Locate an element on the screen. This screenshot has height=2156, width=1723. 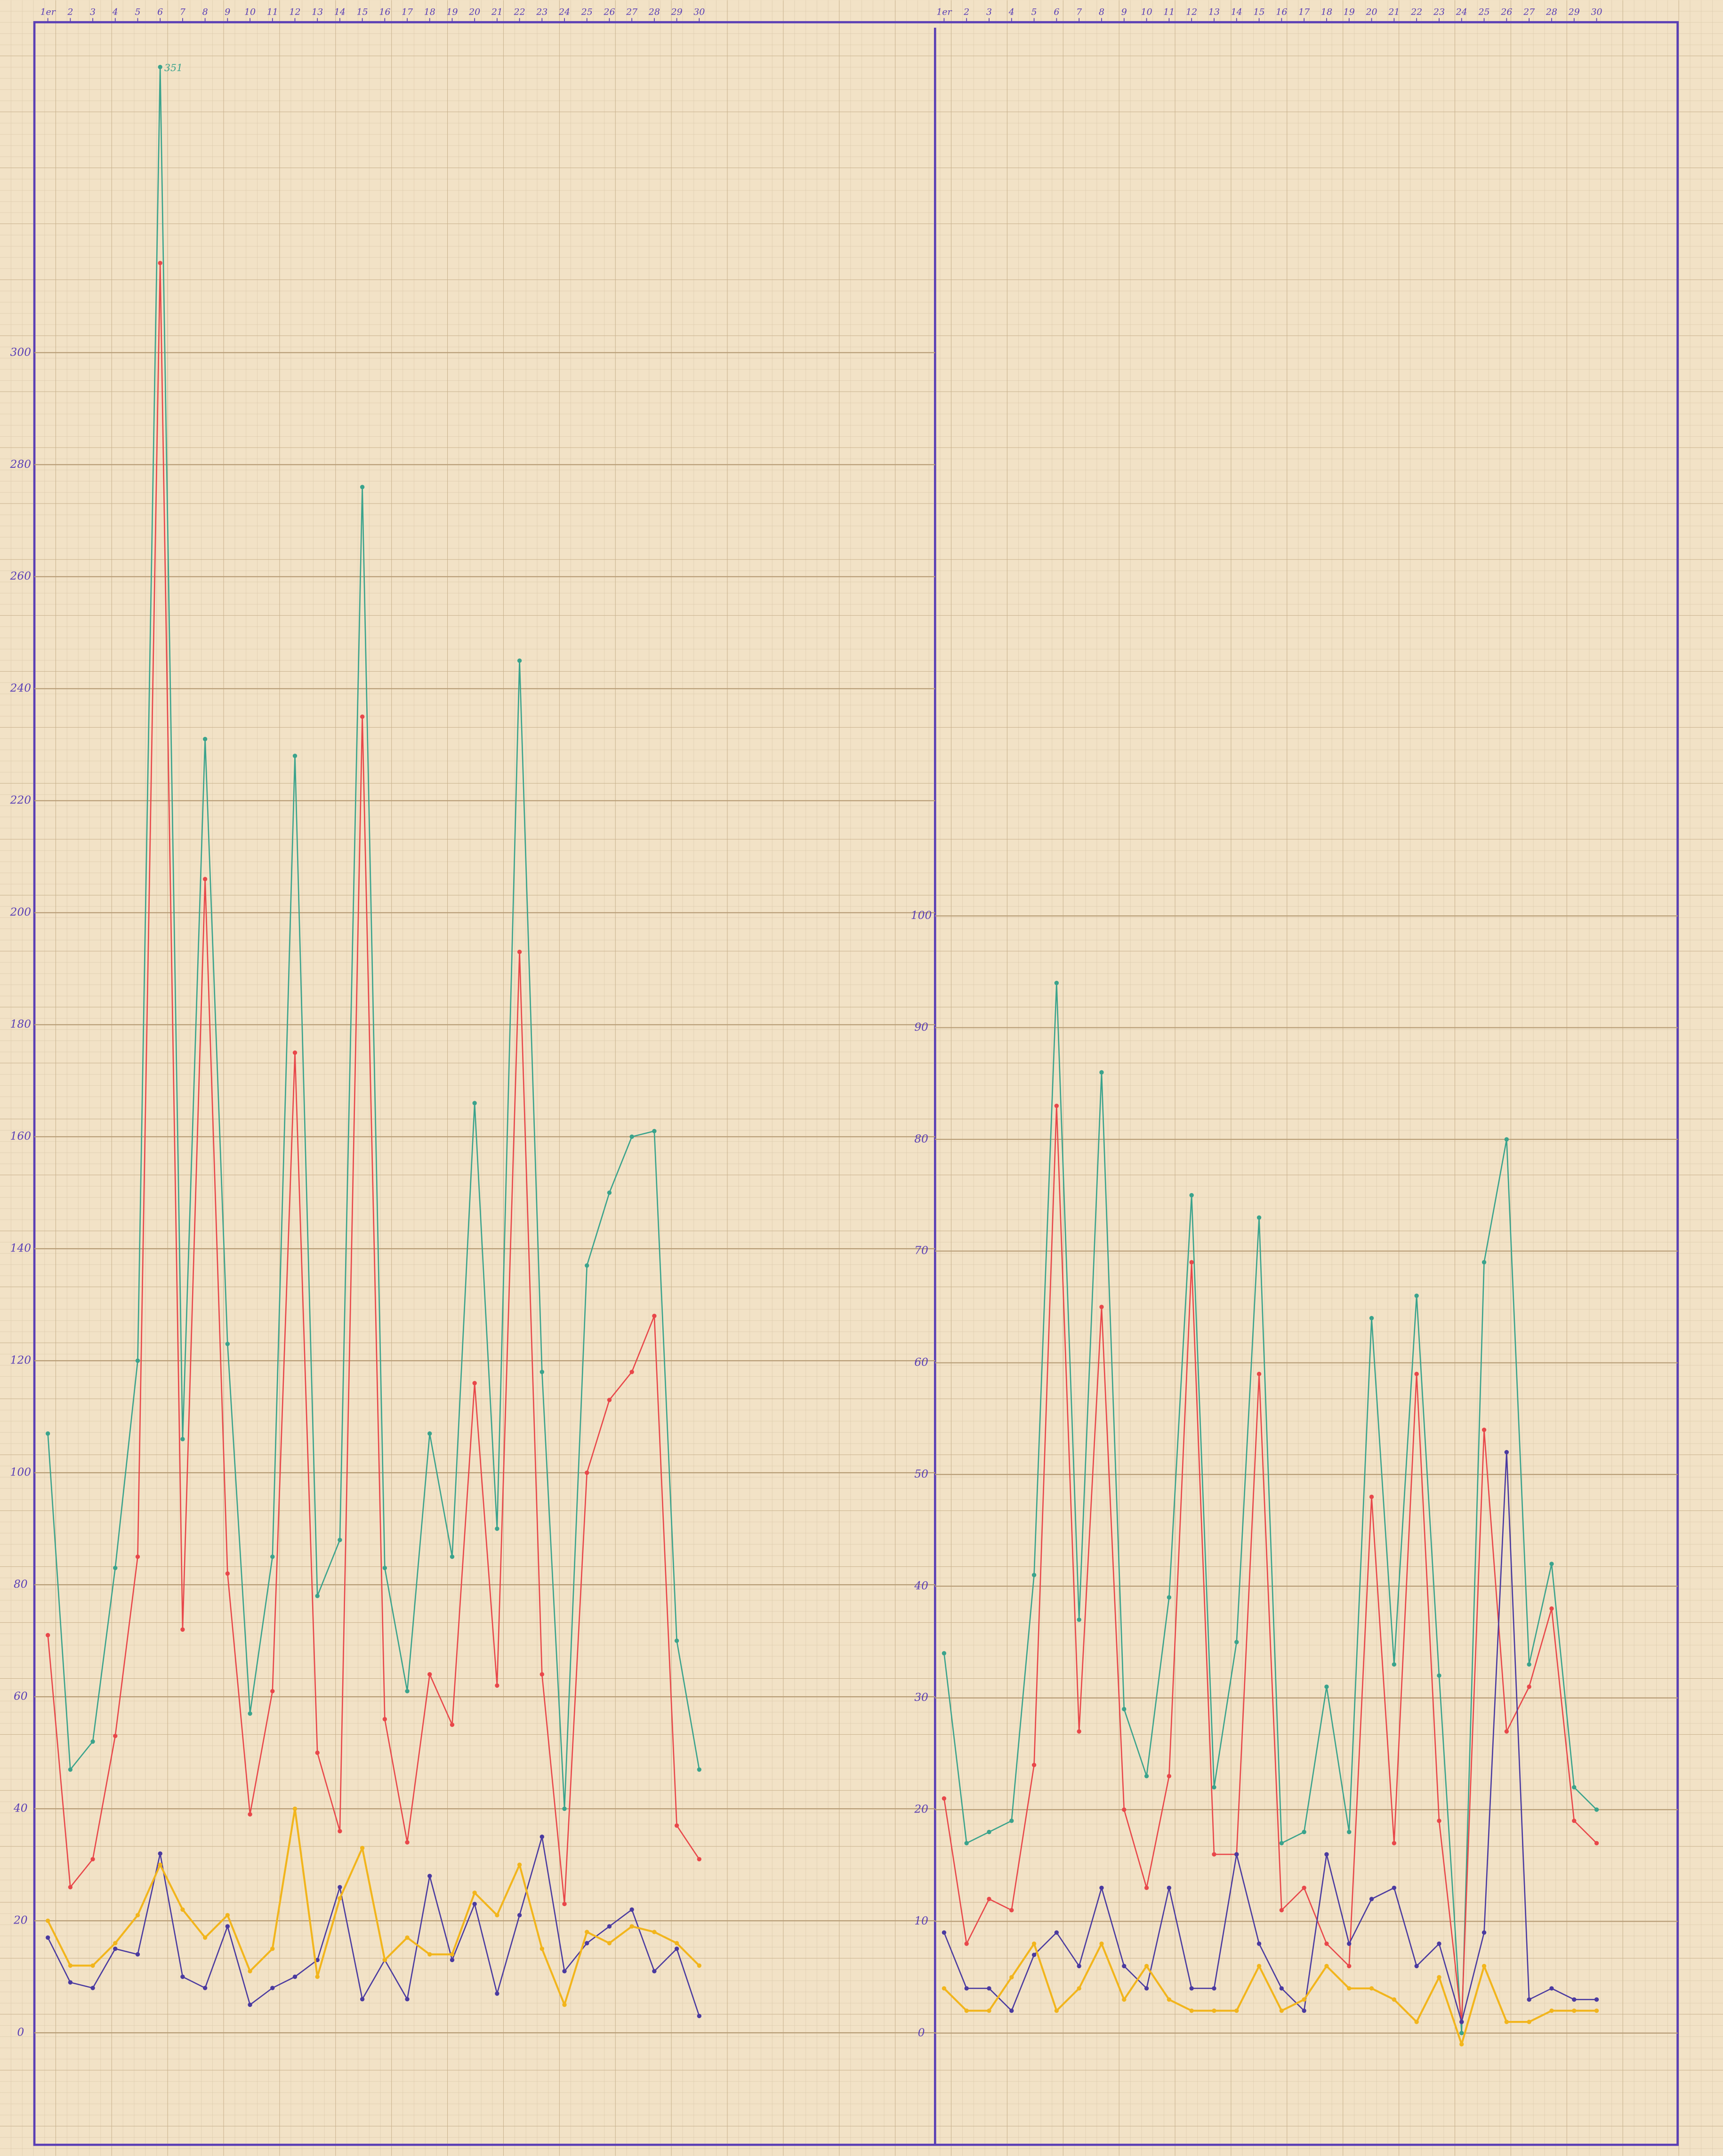
x-tick-label: 9 is located at coordinates (227, 12).